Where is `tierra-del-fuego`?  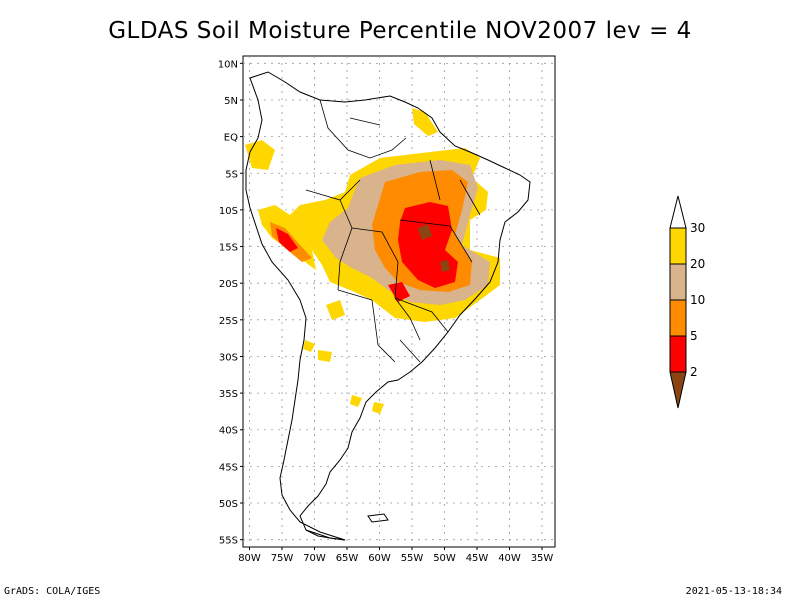
tierra-del-fuego is located at coordinates (325, 535).